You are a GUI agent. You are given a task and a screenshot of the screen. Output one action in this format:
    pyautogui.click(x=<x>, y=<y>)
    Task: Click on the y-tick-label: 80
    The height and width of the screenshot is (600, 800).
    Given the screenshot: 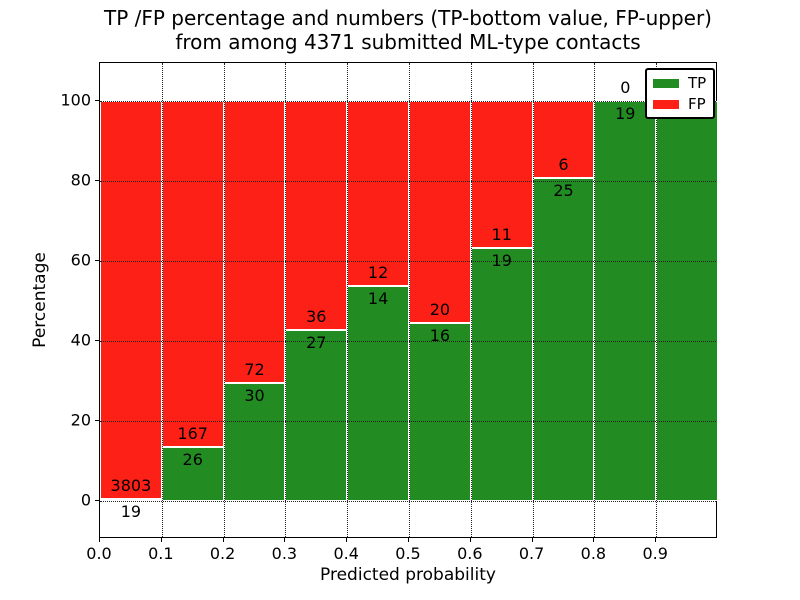 What is the action you would take?
    pyautogui.click(x=80, y=180)
    